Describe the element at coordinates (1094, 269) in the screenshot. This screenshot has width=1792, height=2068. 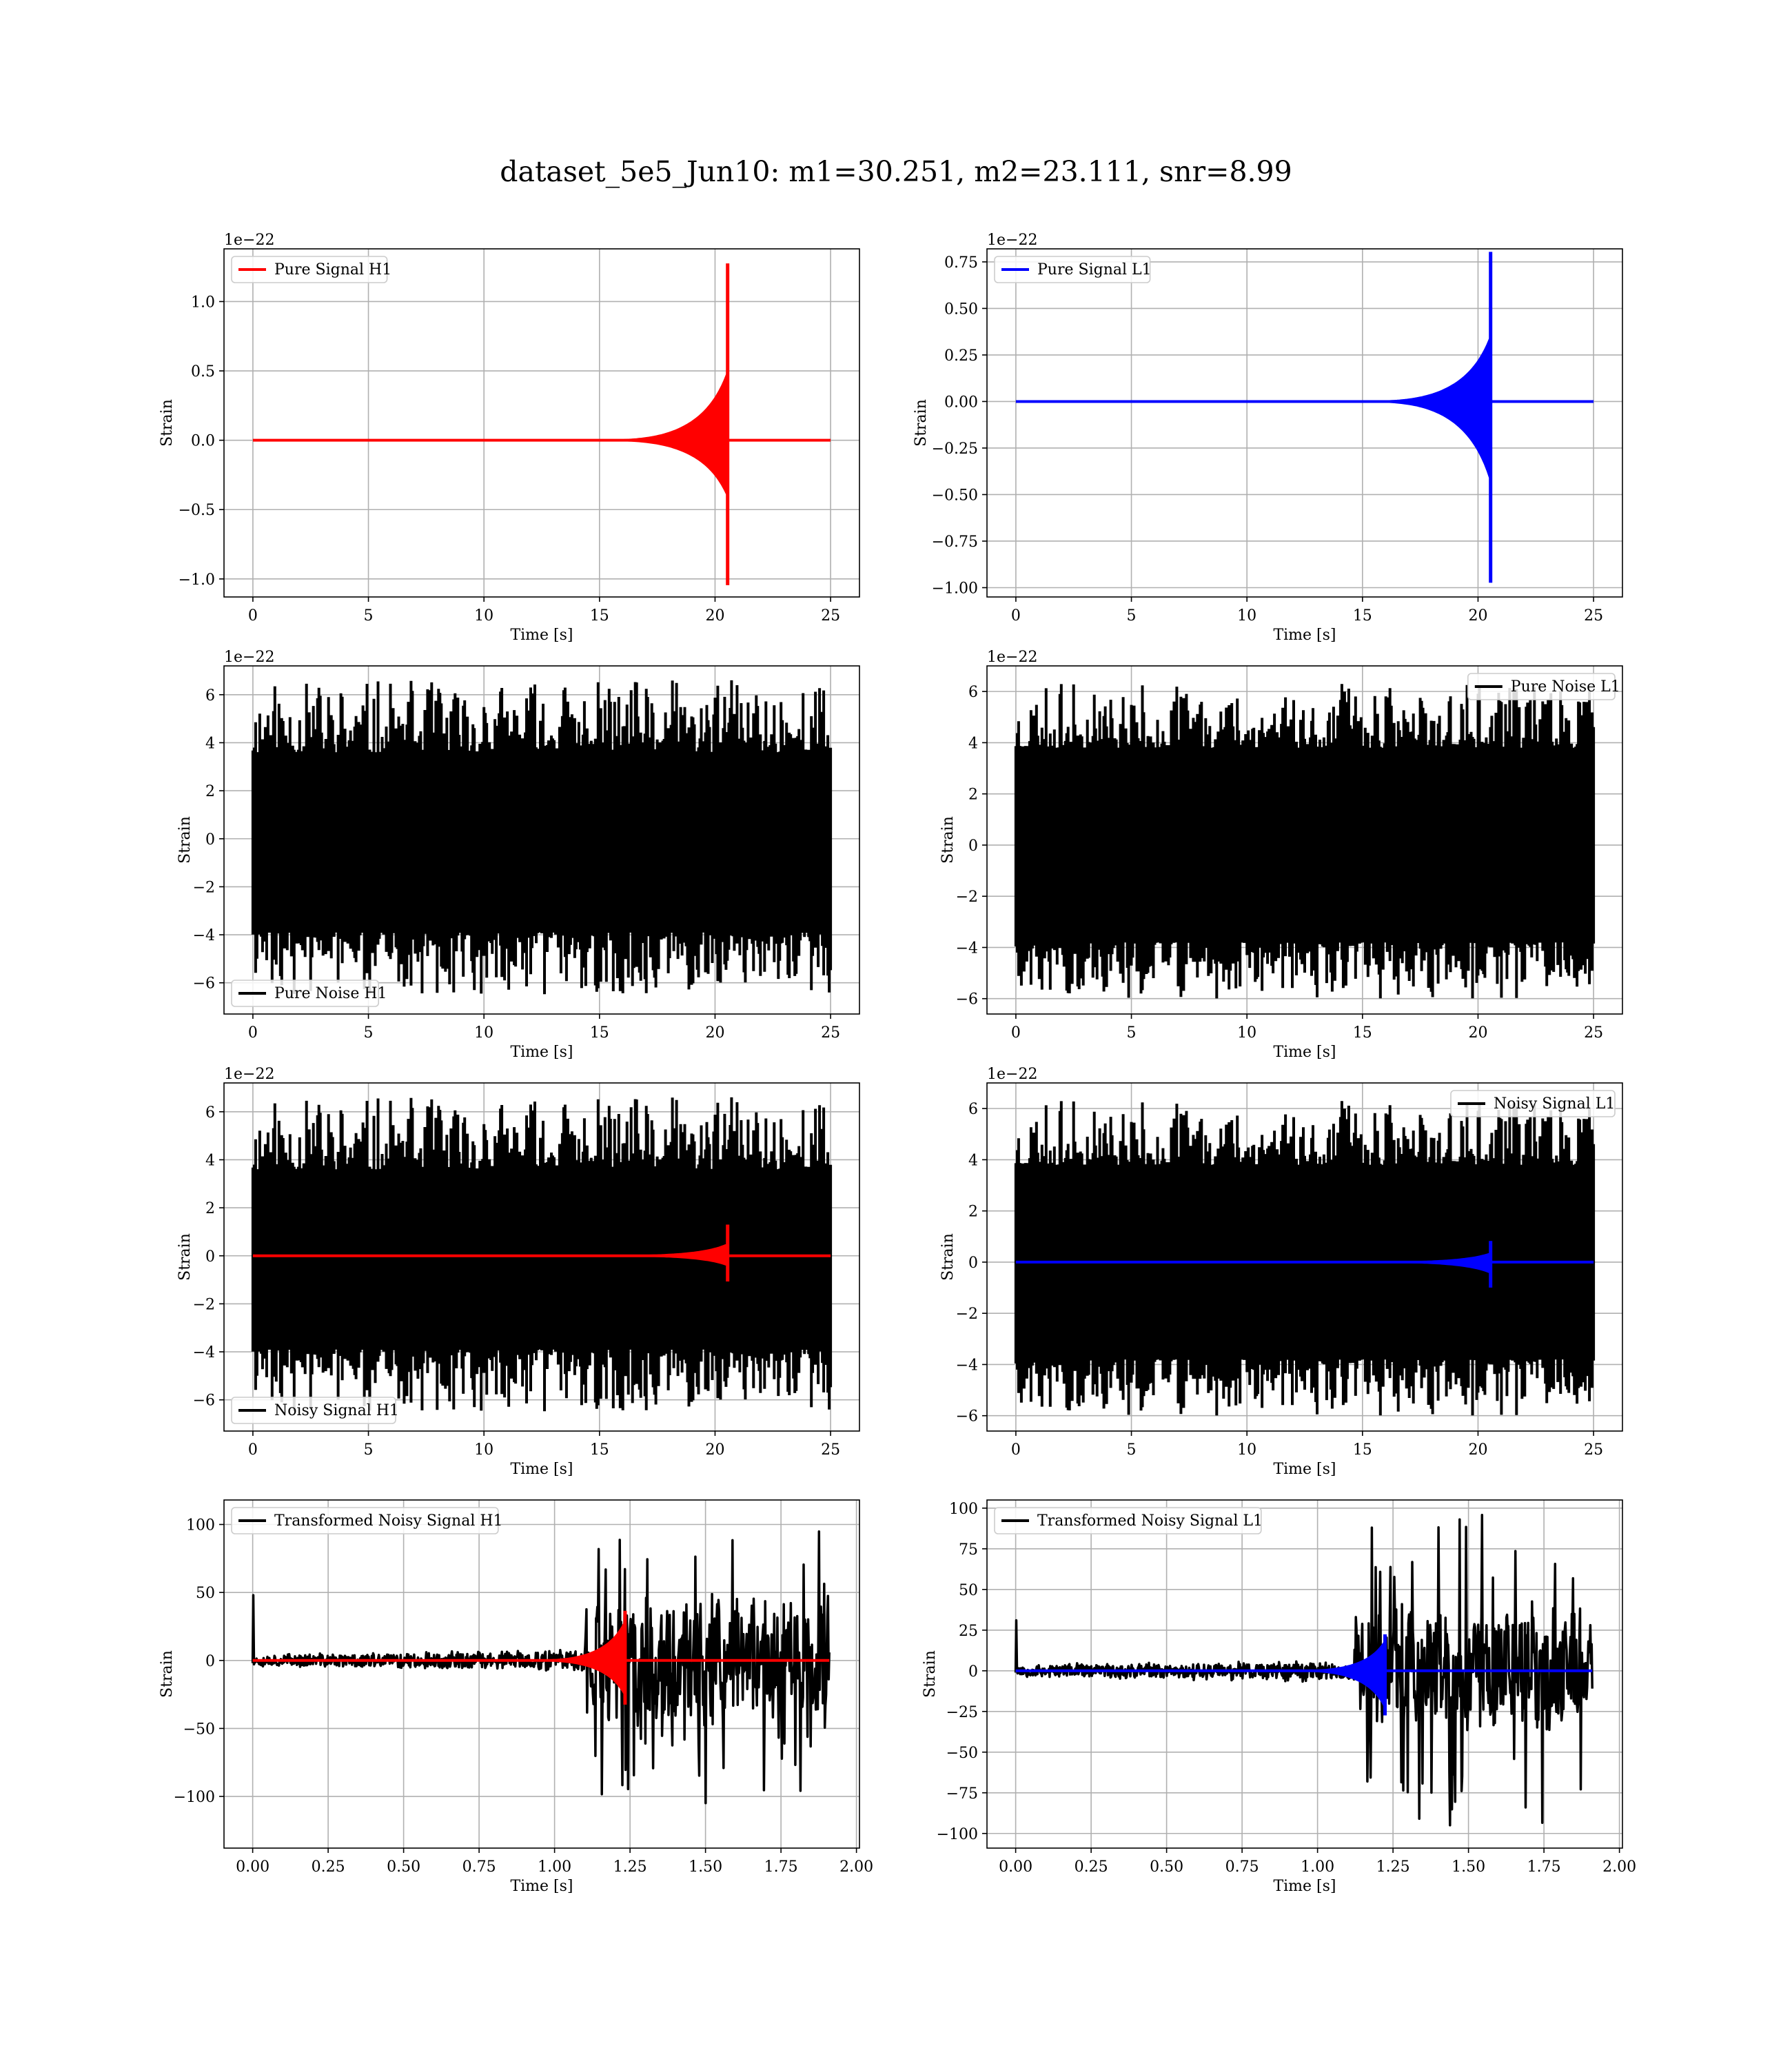
I see `legend-label: Pure Signal L1` at that location.